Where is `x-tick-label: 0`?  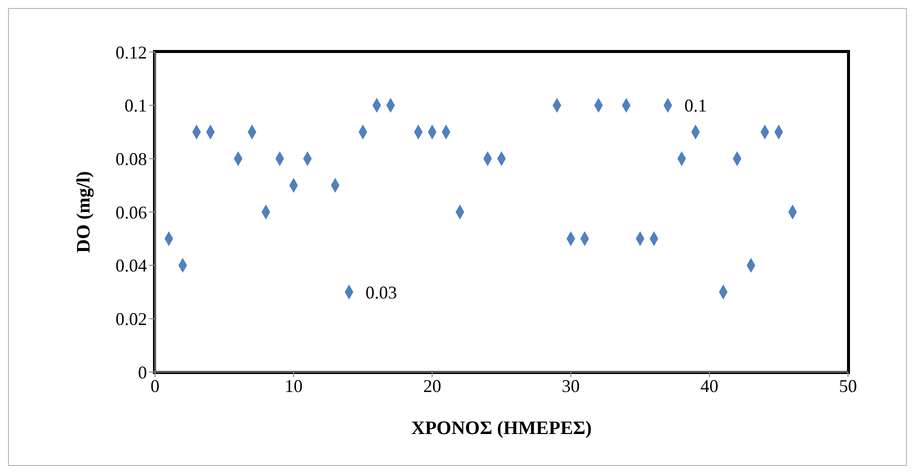
x-tick-label: 0 is located at coordinates (155, 386).